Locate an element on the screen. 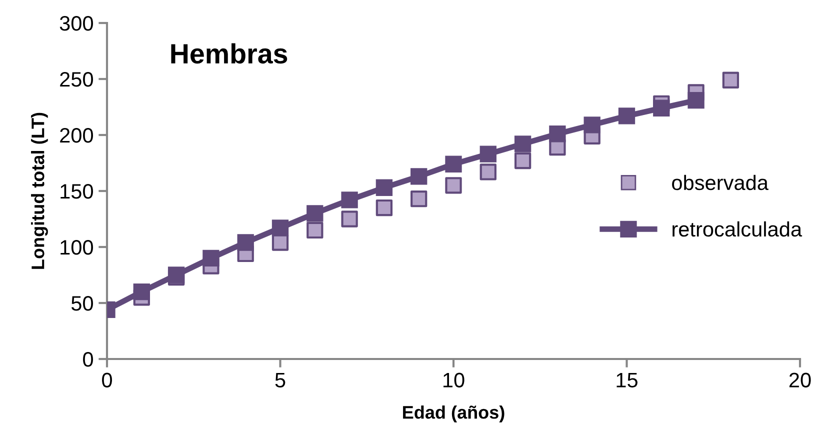 Image resolution: width=826 pixels, height=448 pixels. x-tick-label: 20 is located at coordinates (800, 380).